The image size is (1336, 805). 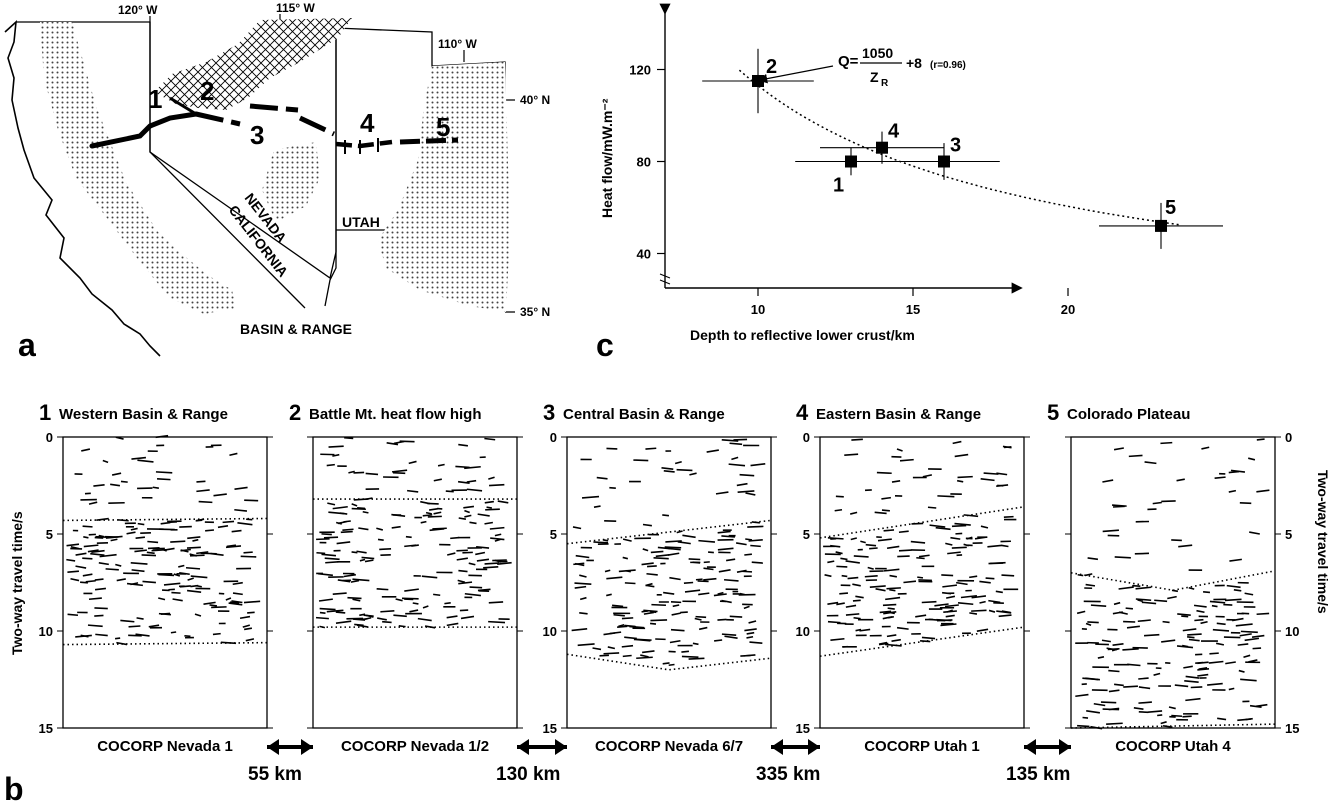 I want to click on fit-numerator: 1050, so click(x=877, y=53).